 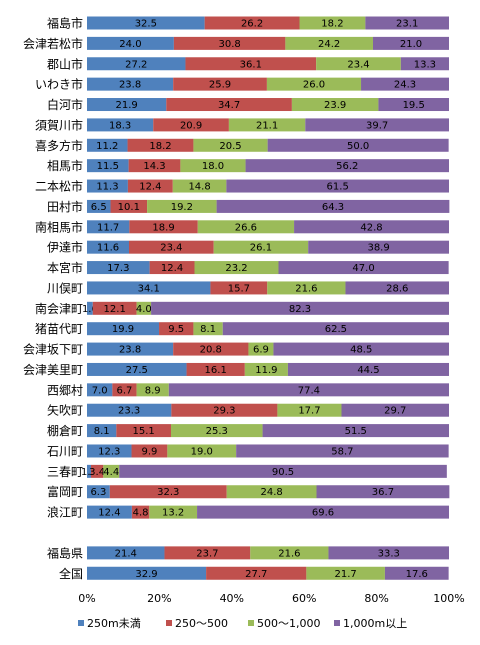 I want to click on data-label: 18.2, so click(x=160, y=146).